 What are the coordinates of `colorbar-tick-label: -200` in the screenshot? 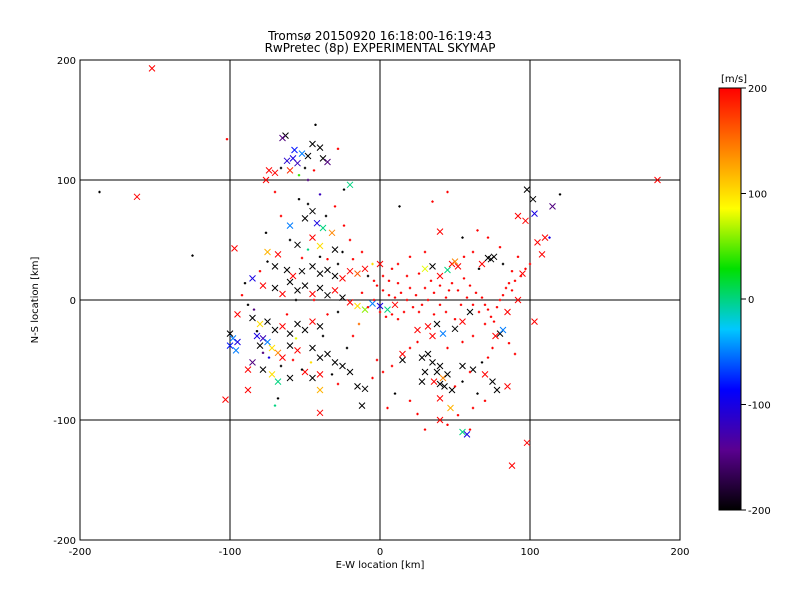 It's located at (759, 511).